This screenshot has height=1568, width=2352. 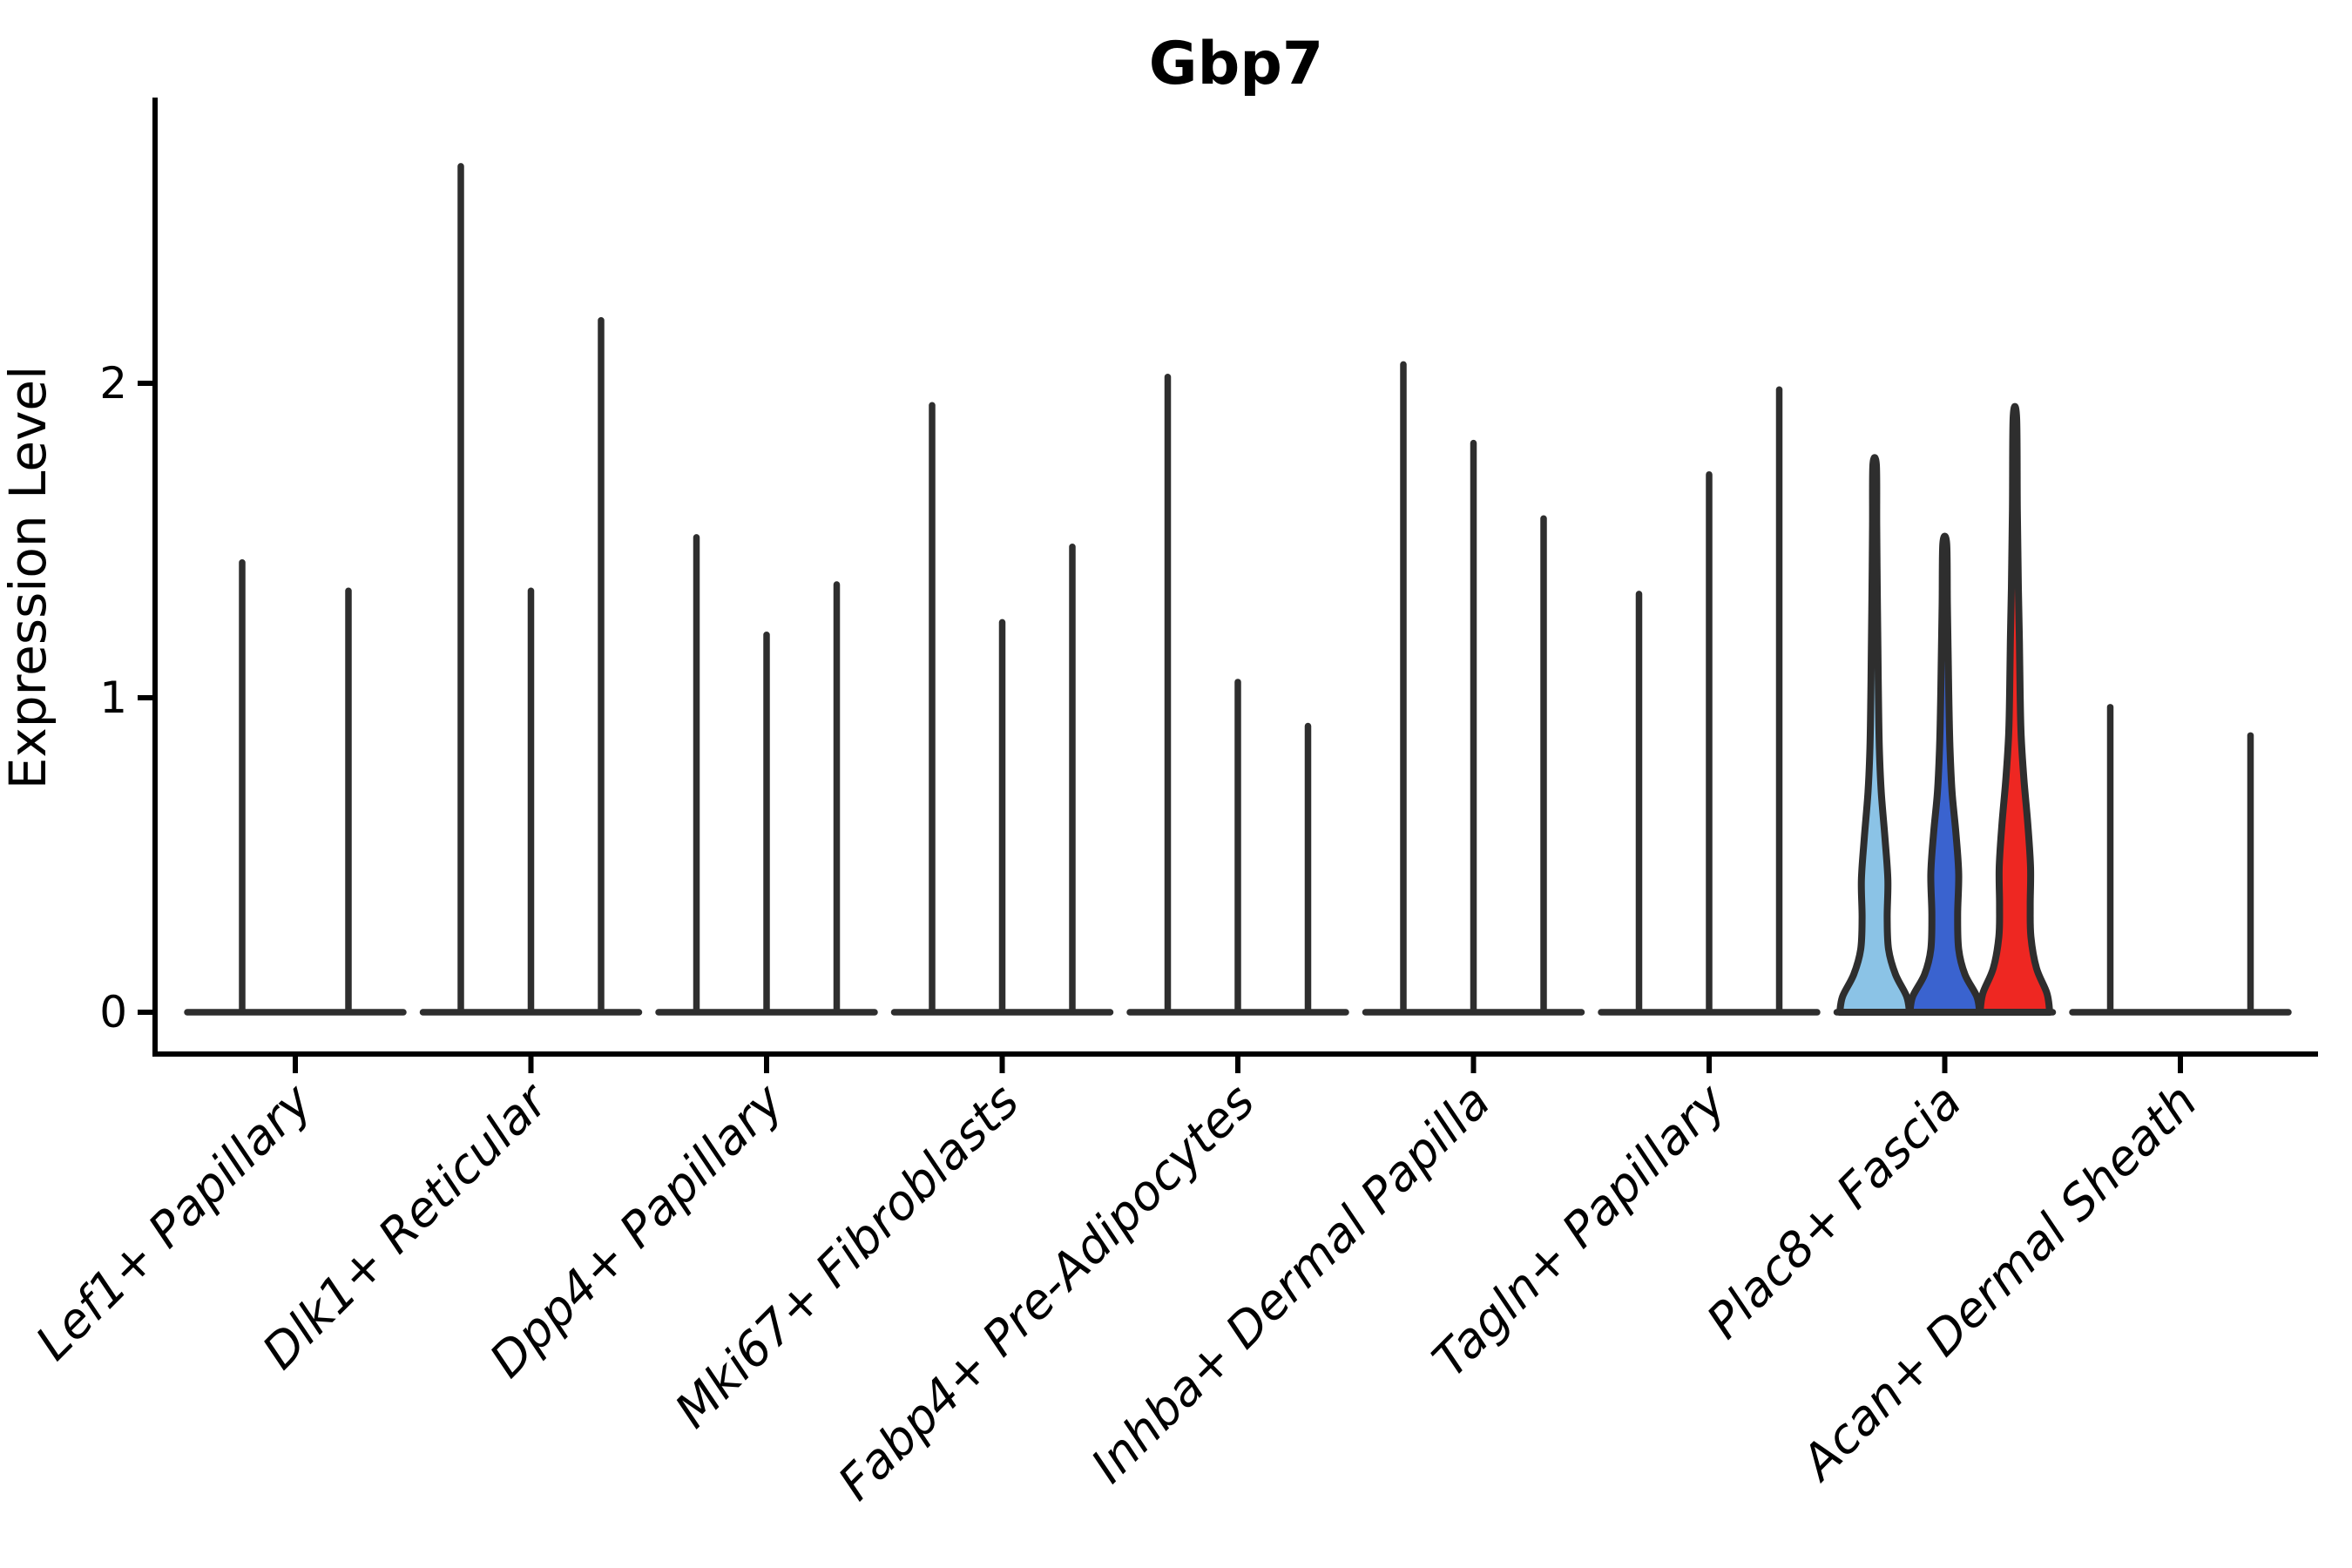 What do you see at coordinates (113, 1012) in the screenshot?
I see `y-tick-label: 0` at bounding box center [113, 1012].